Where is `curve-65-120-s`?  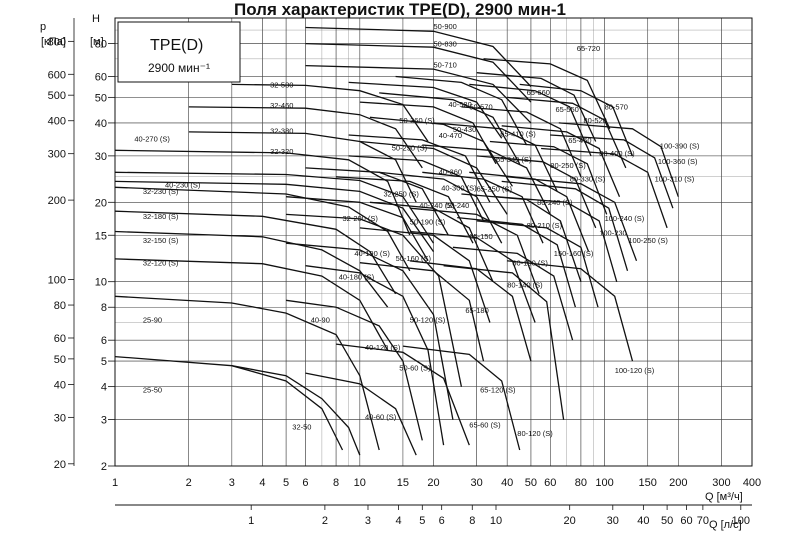 curve-65-120-s is located at coordinates (470, 311).